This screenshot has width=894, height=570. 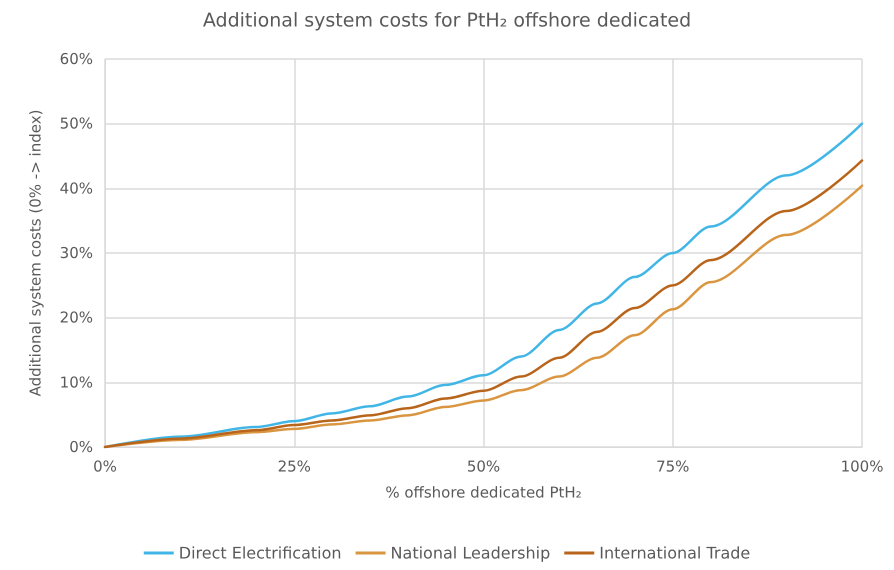 What do you see at coordinates (76, 188) in the screenshot?
I see `y-tick-label: 40%` at bounding box center [76, 188].